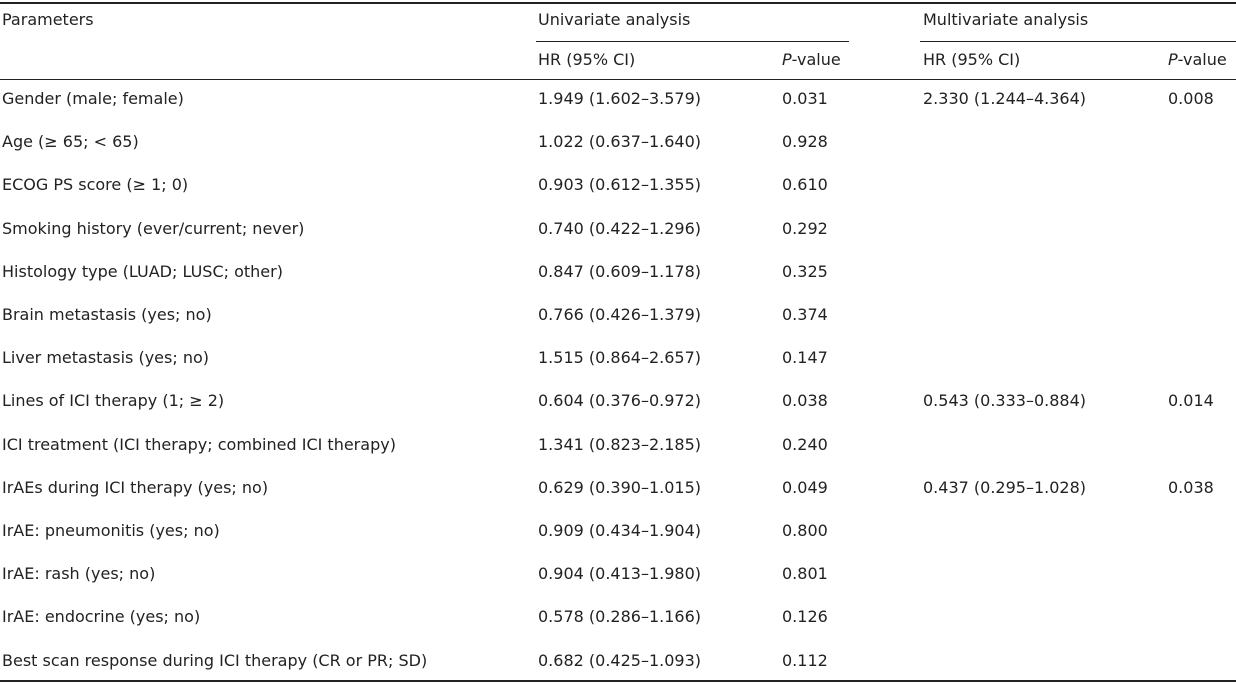 Image resolution: width=1236 pixels, height=684 pixels. I want to click on header-parameters: Parameters, so click(48, 19).